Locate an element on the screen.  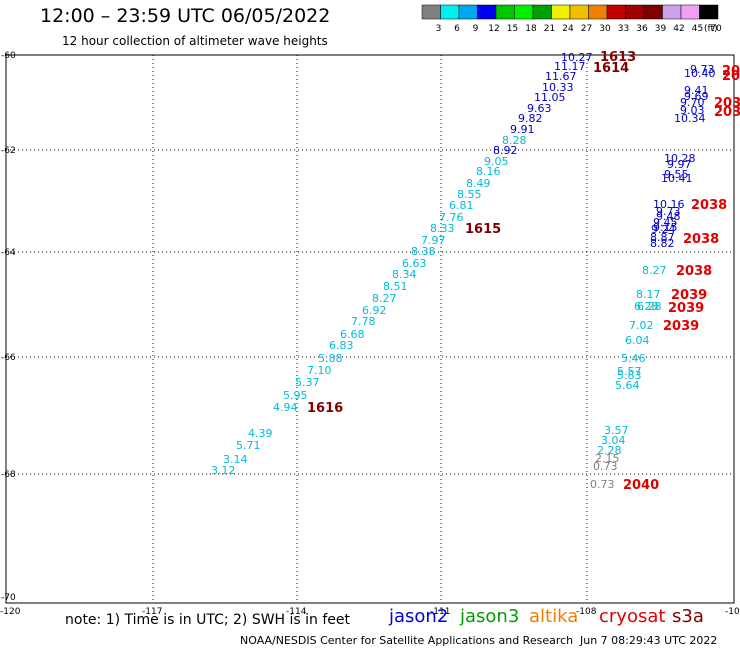
longitude-label: -111 is located at coordinates (440, 612).